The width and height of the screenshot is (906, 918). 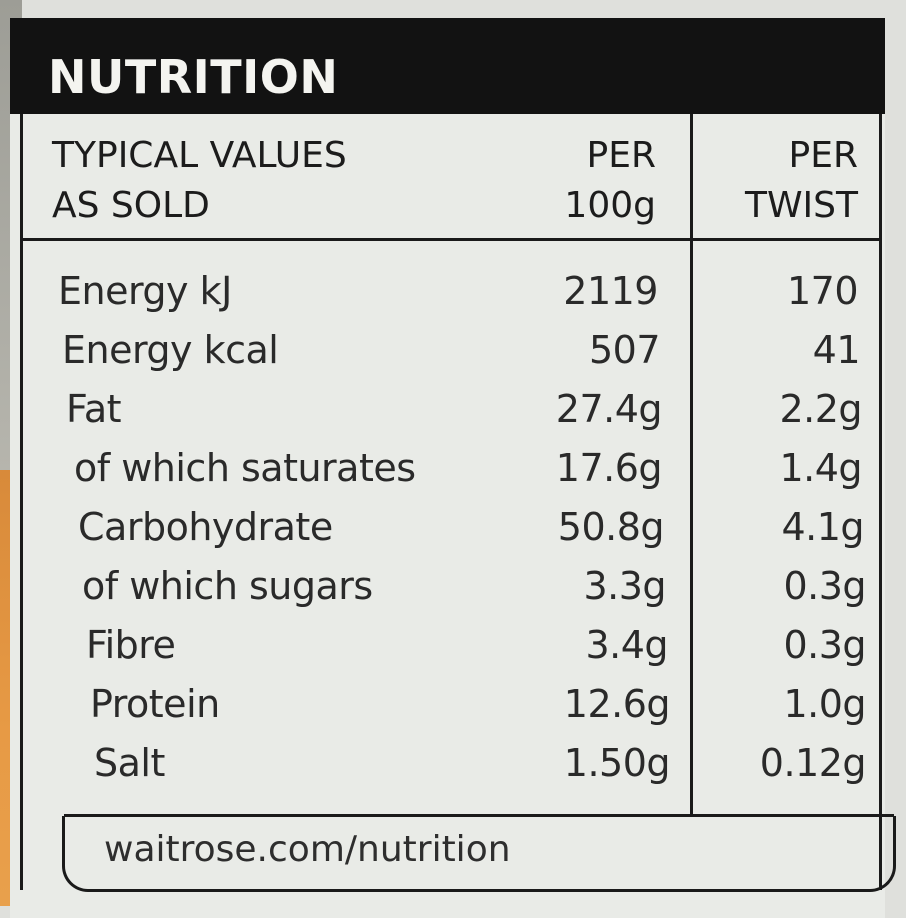 I want to click on row-label: of which sugars, so click(x=227, y=586).